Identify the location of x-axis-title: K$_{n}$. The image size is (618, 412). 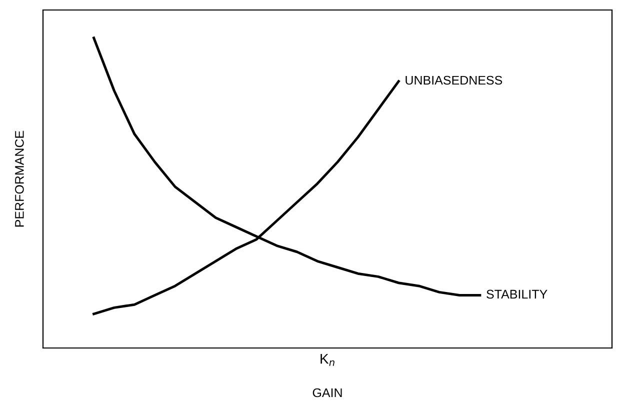
(327, 360).